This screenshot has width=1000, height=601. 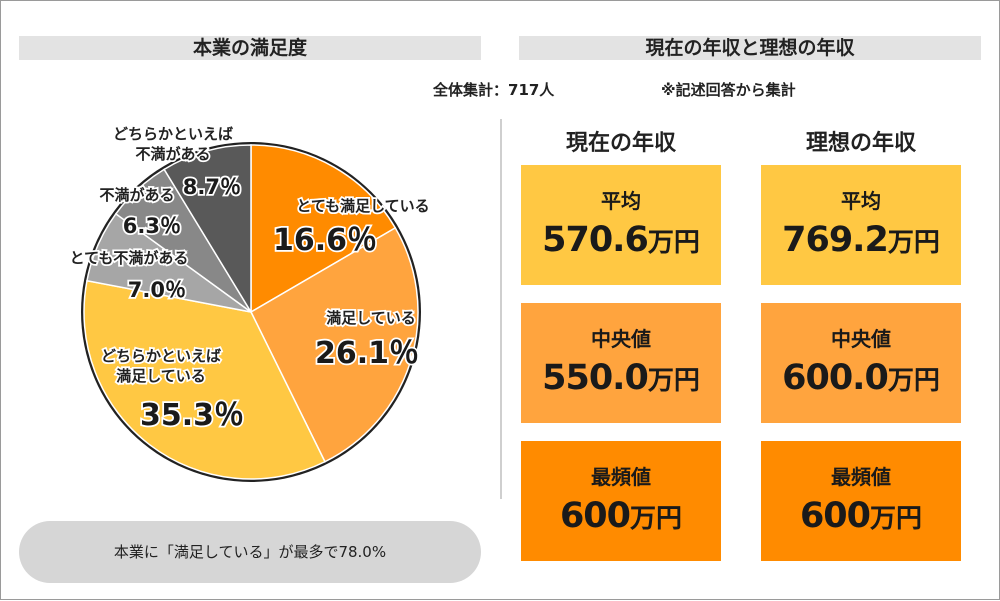 I want to click on pie-slice-somewhat-dissatisfied, so click(x=207, y=229).